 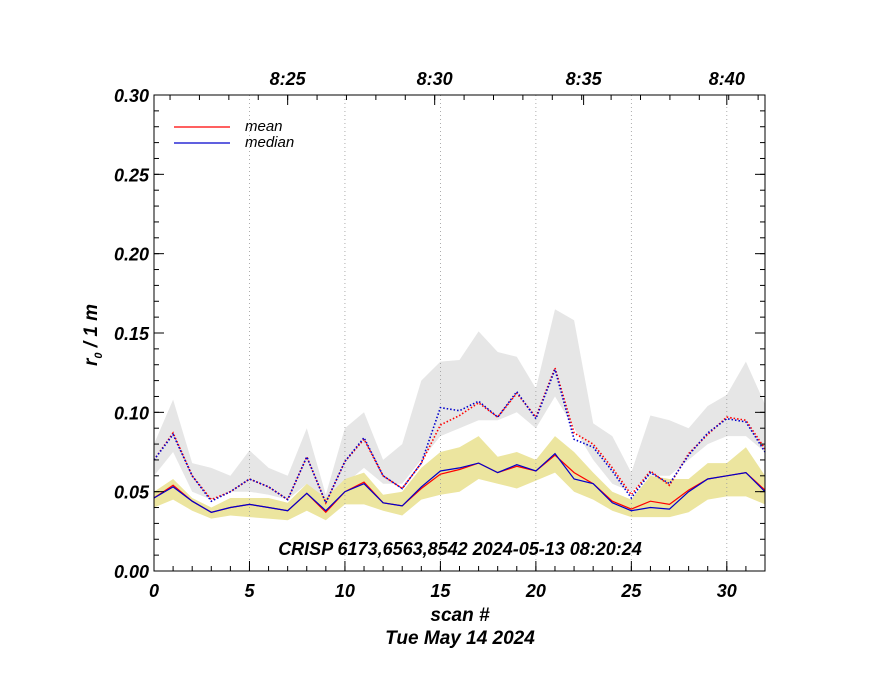 What do you see at coordinates (727, 79) in the screenshot?
I see `top-tick-label: 8:40` at bounding box center [727, 79].